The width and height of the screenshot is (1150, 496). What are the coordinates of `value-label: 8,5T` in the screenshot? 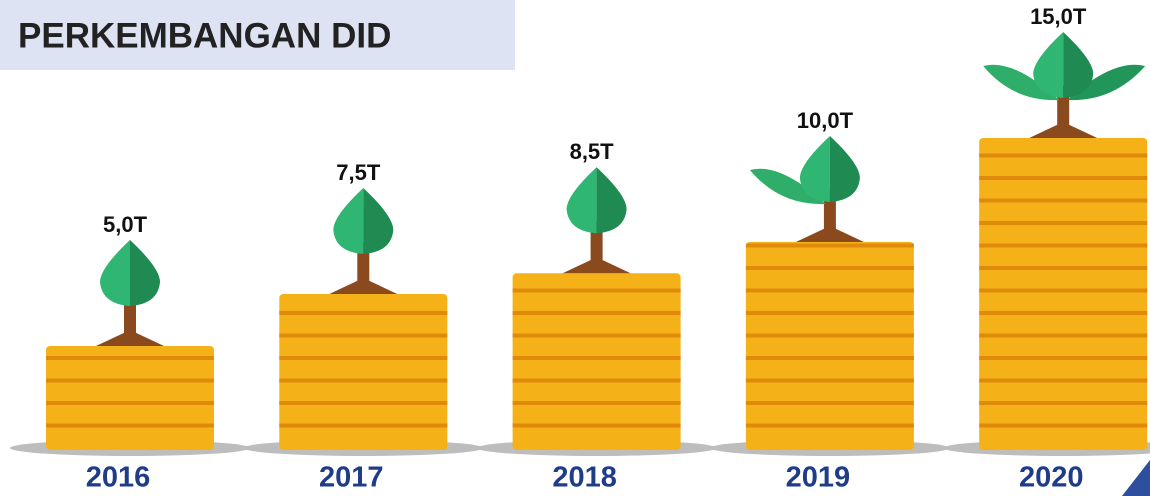 It's located at (592, 151).